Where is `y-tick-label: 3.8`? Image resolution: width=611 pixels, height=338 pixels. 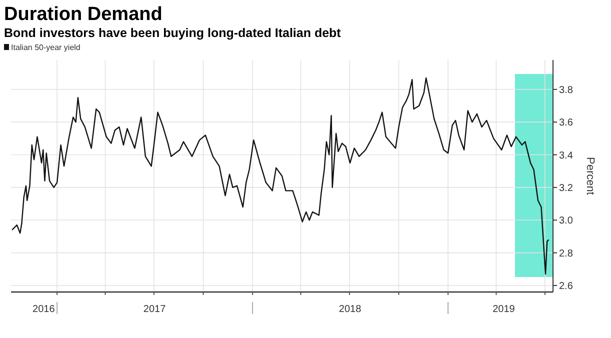 y-tick-label: 3.8 is located at coordinates (566, 90).